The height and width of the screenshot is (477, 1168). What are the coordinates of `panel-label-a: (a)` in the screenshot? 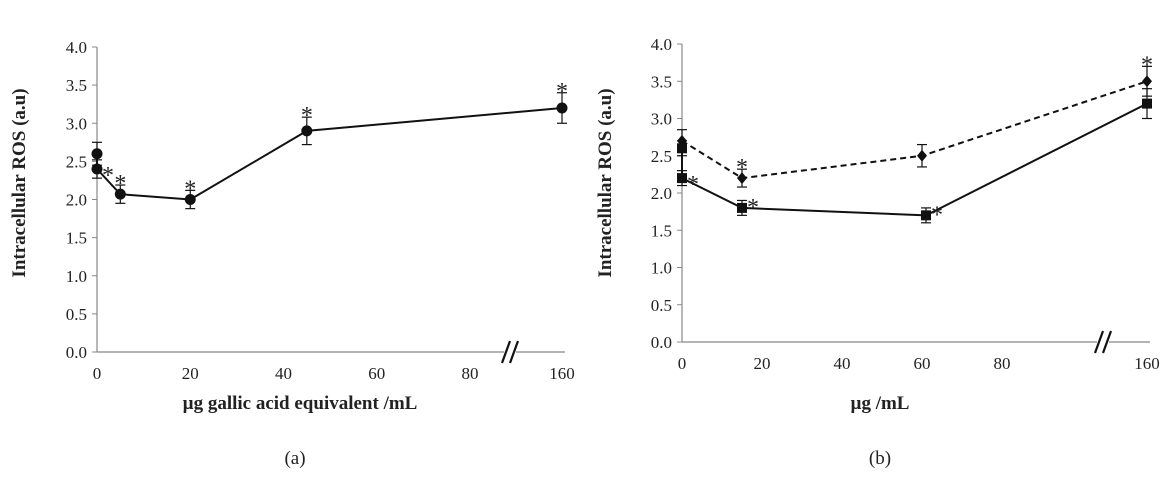 It's located at (294, 458).